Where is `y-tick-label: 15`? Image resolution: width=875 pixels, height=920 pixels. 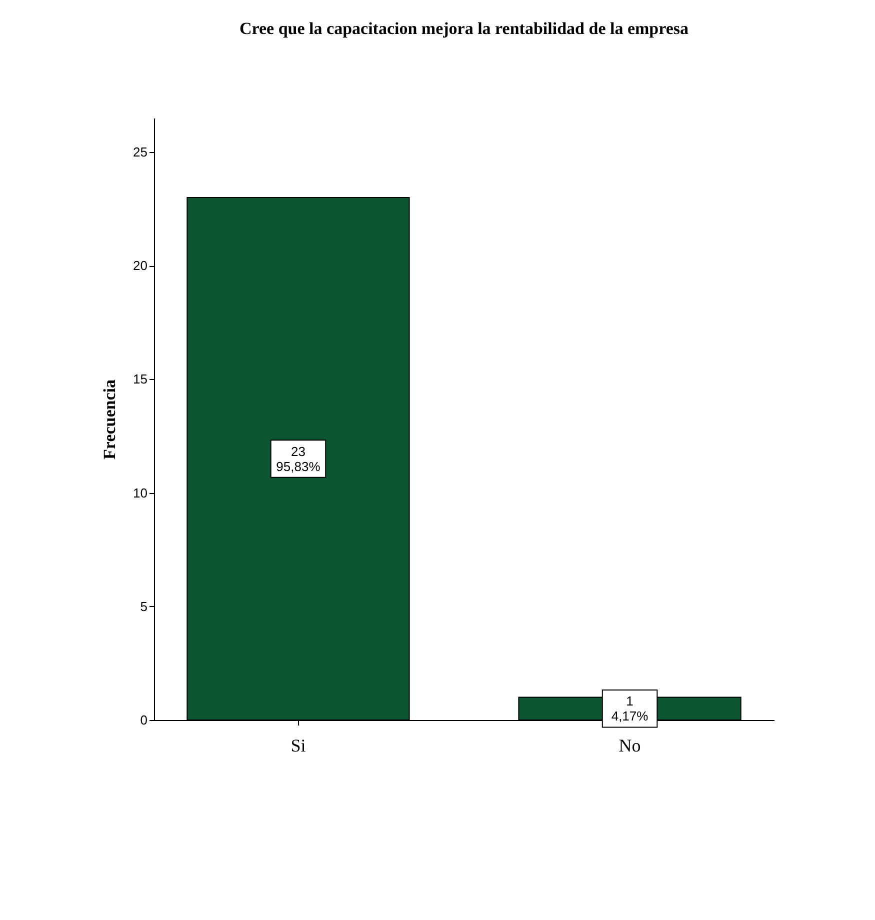
y-tick-label: 15 is located at coordinates (140, 379).